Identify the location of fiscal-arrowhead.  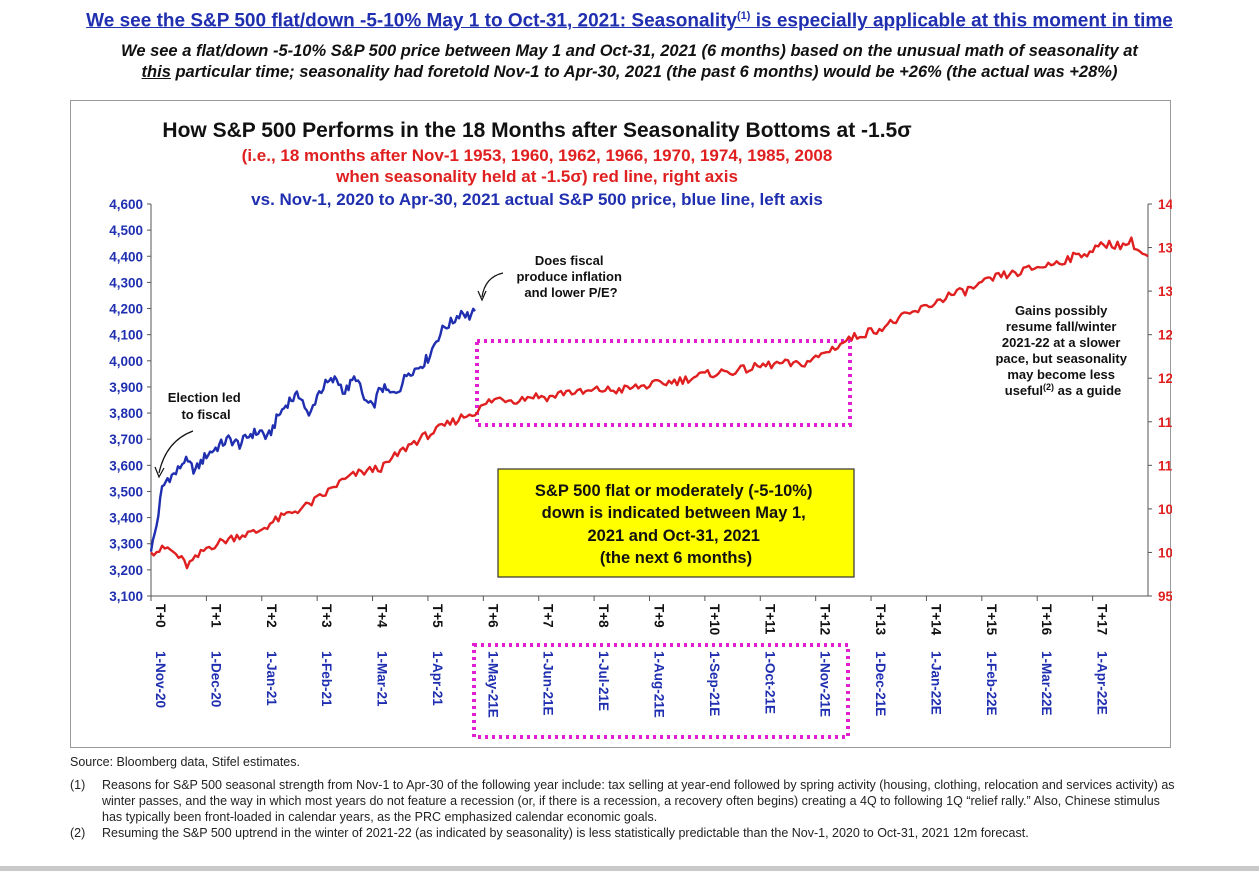
(482, 296).